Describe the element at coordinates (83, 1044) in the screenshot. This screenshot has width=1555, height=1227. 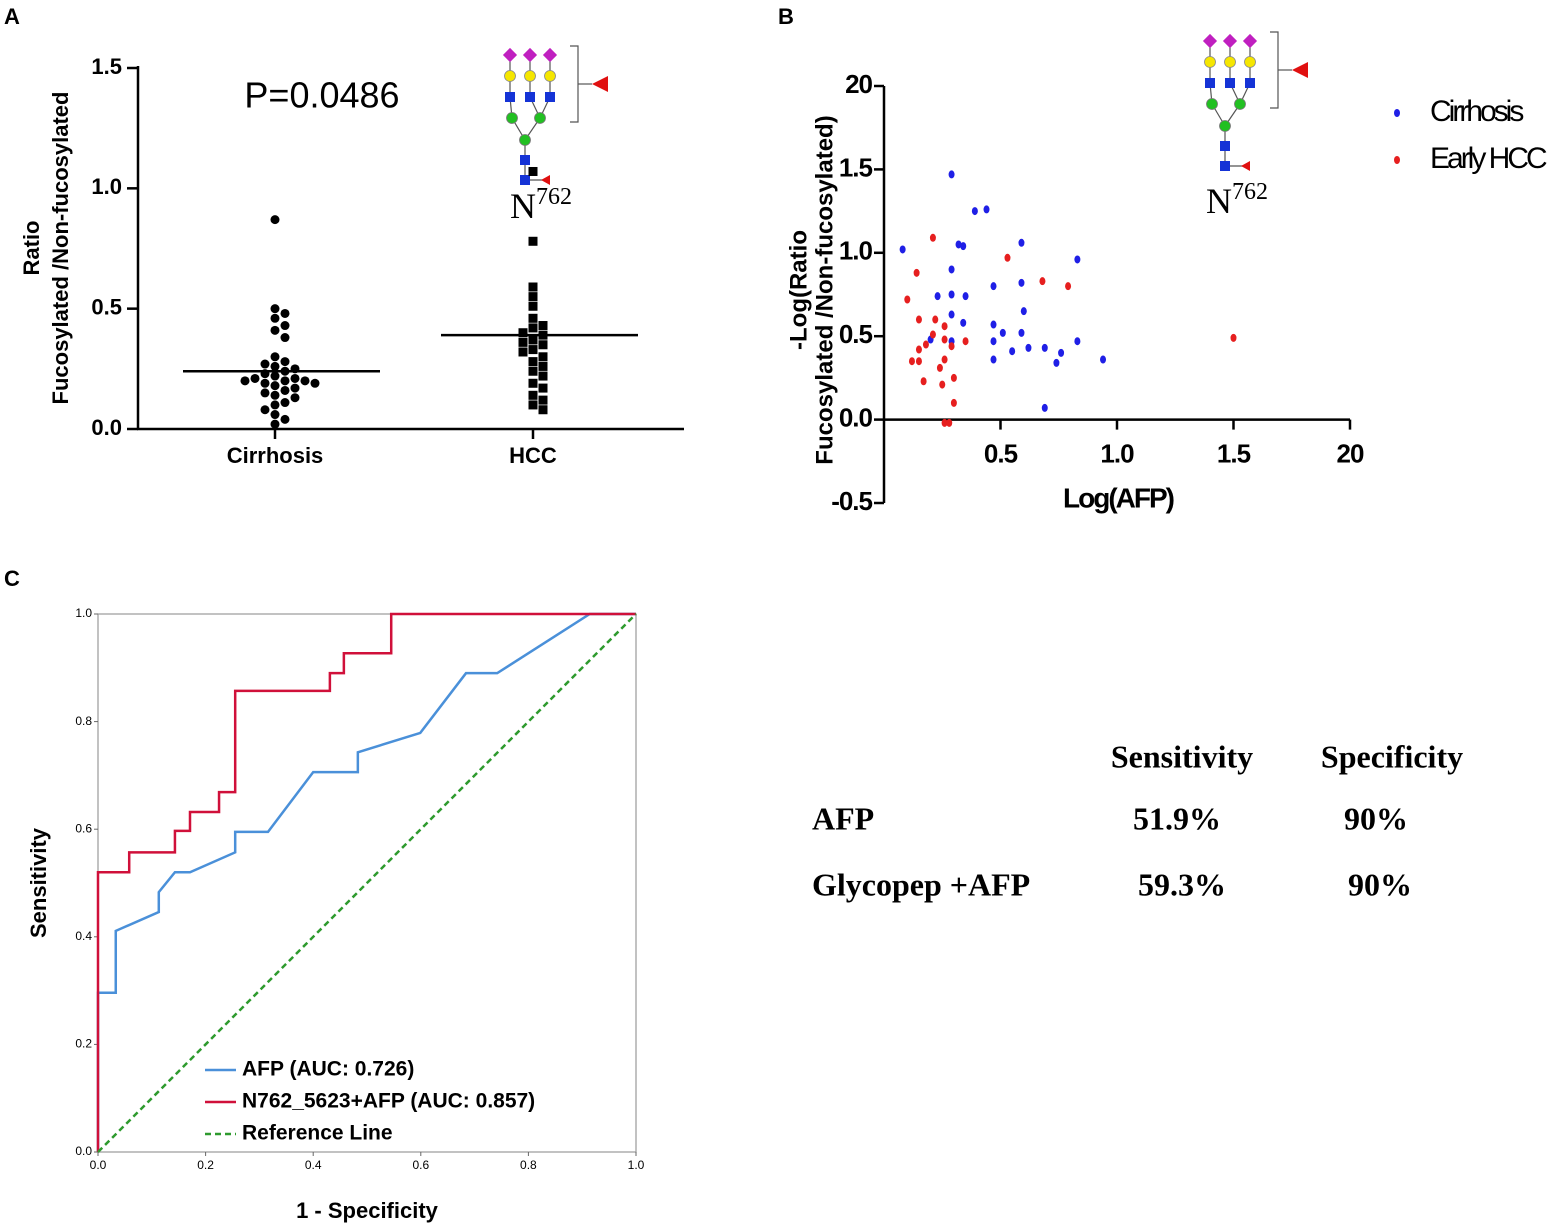
I see `y-tick-label: 0.2` at that location.